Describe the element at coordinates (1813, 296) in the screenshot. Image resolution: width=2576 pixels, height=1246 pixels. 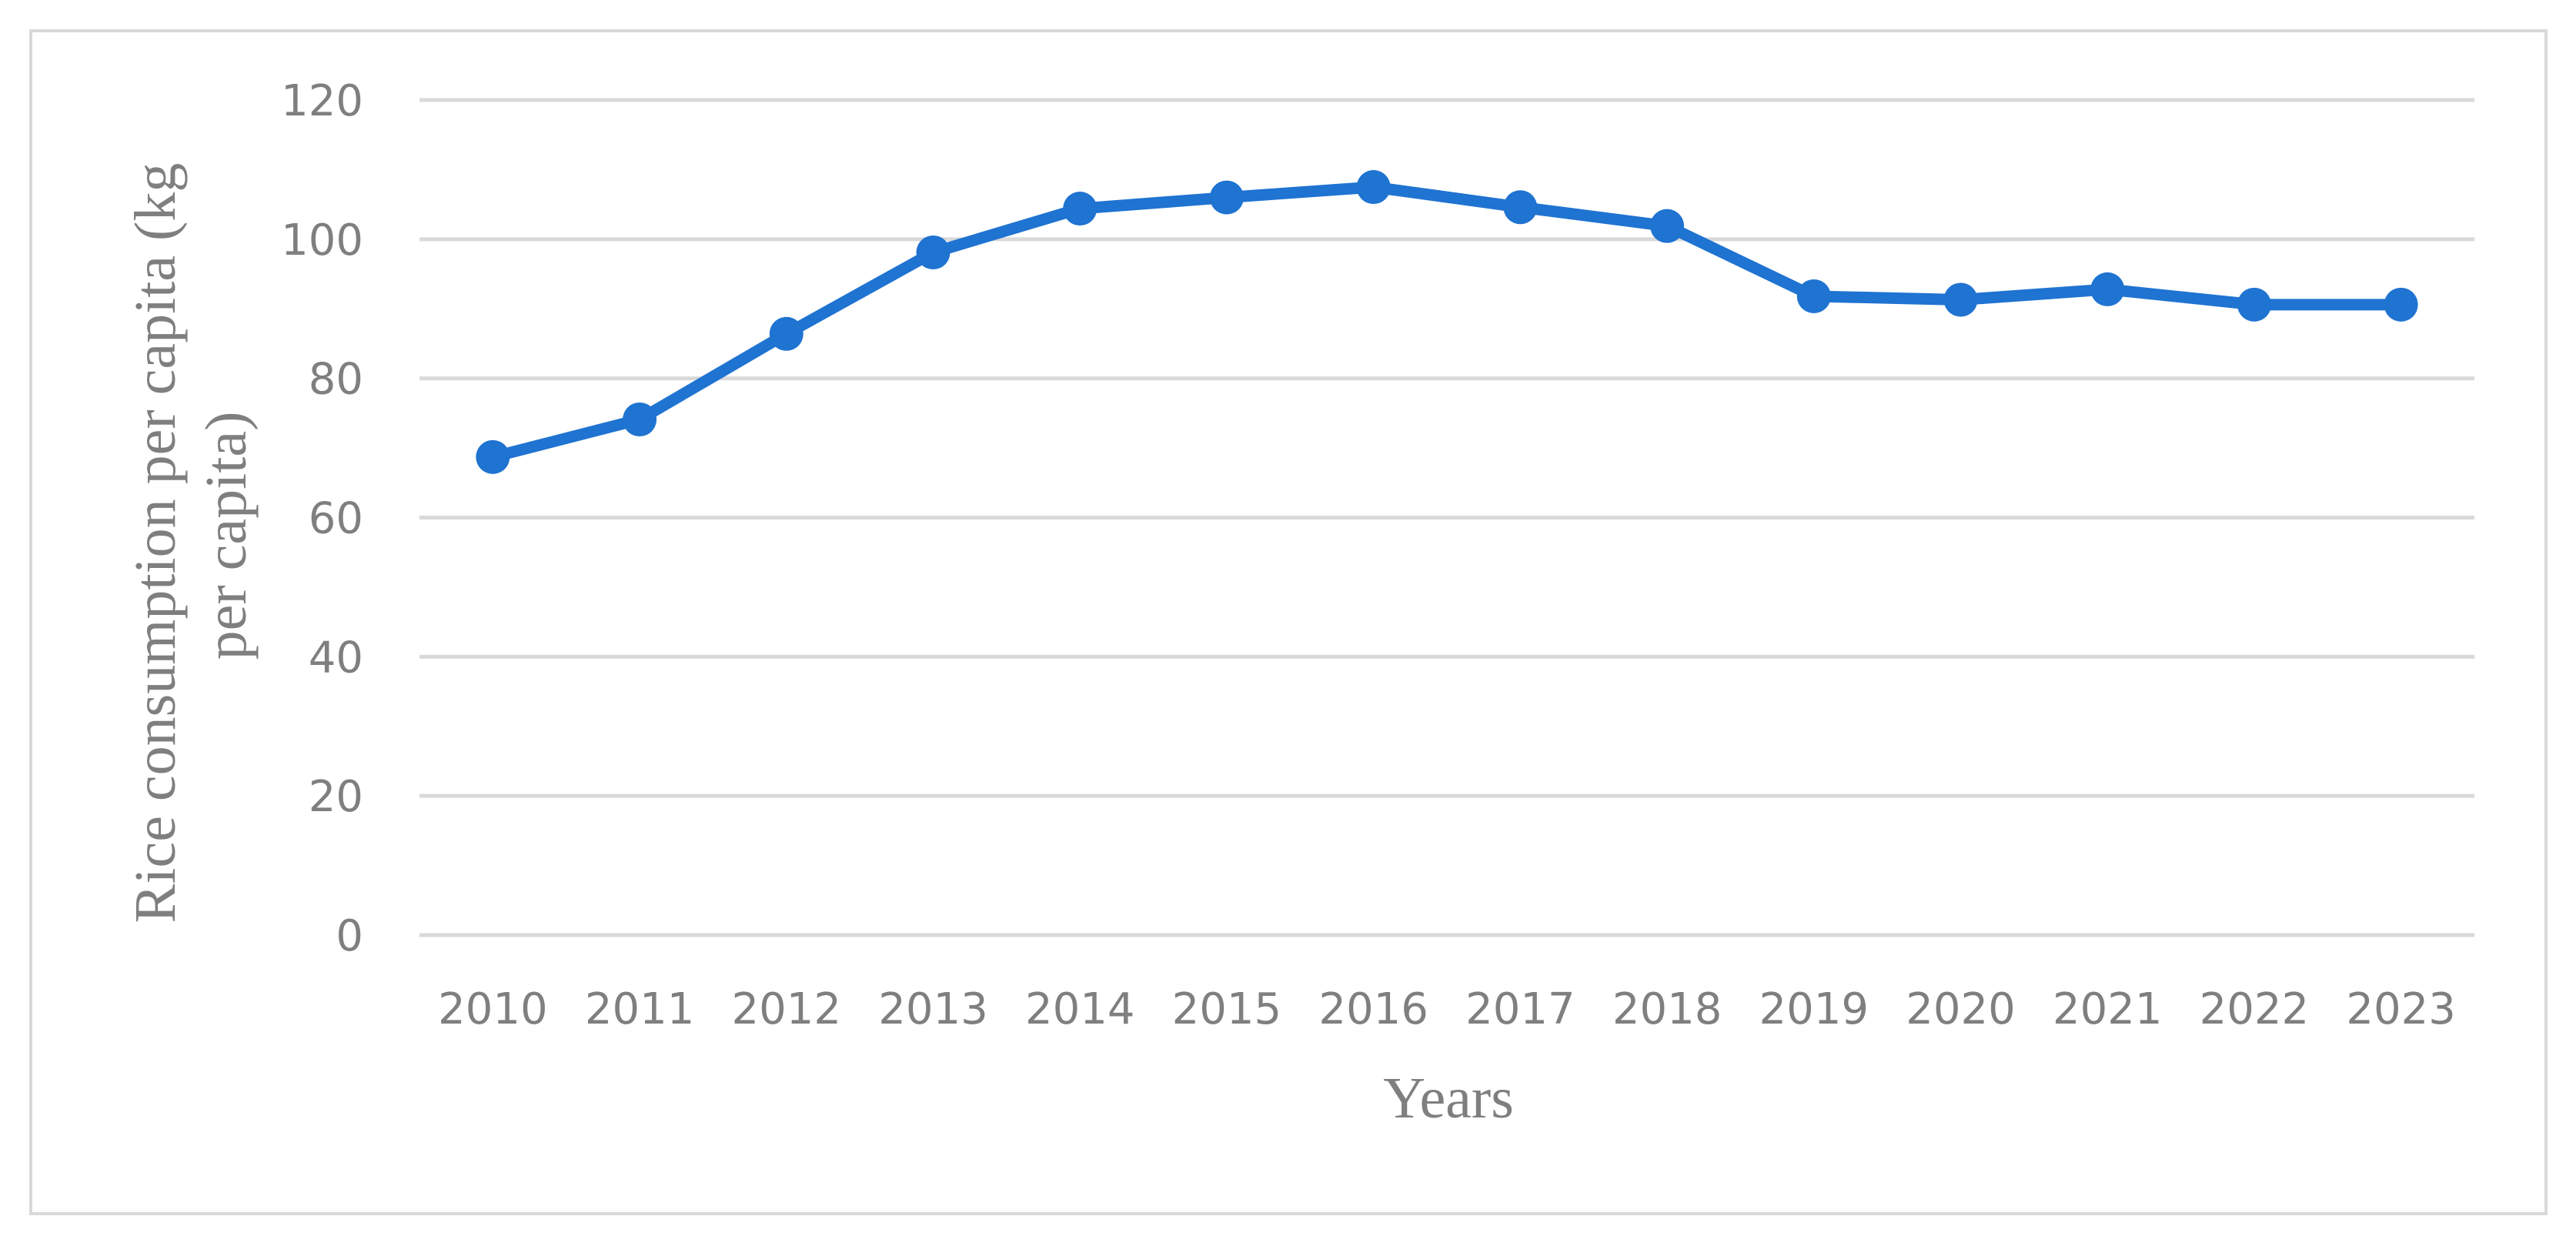
I see `data-point-2019` at that location.